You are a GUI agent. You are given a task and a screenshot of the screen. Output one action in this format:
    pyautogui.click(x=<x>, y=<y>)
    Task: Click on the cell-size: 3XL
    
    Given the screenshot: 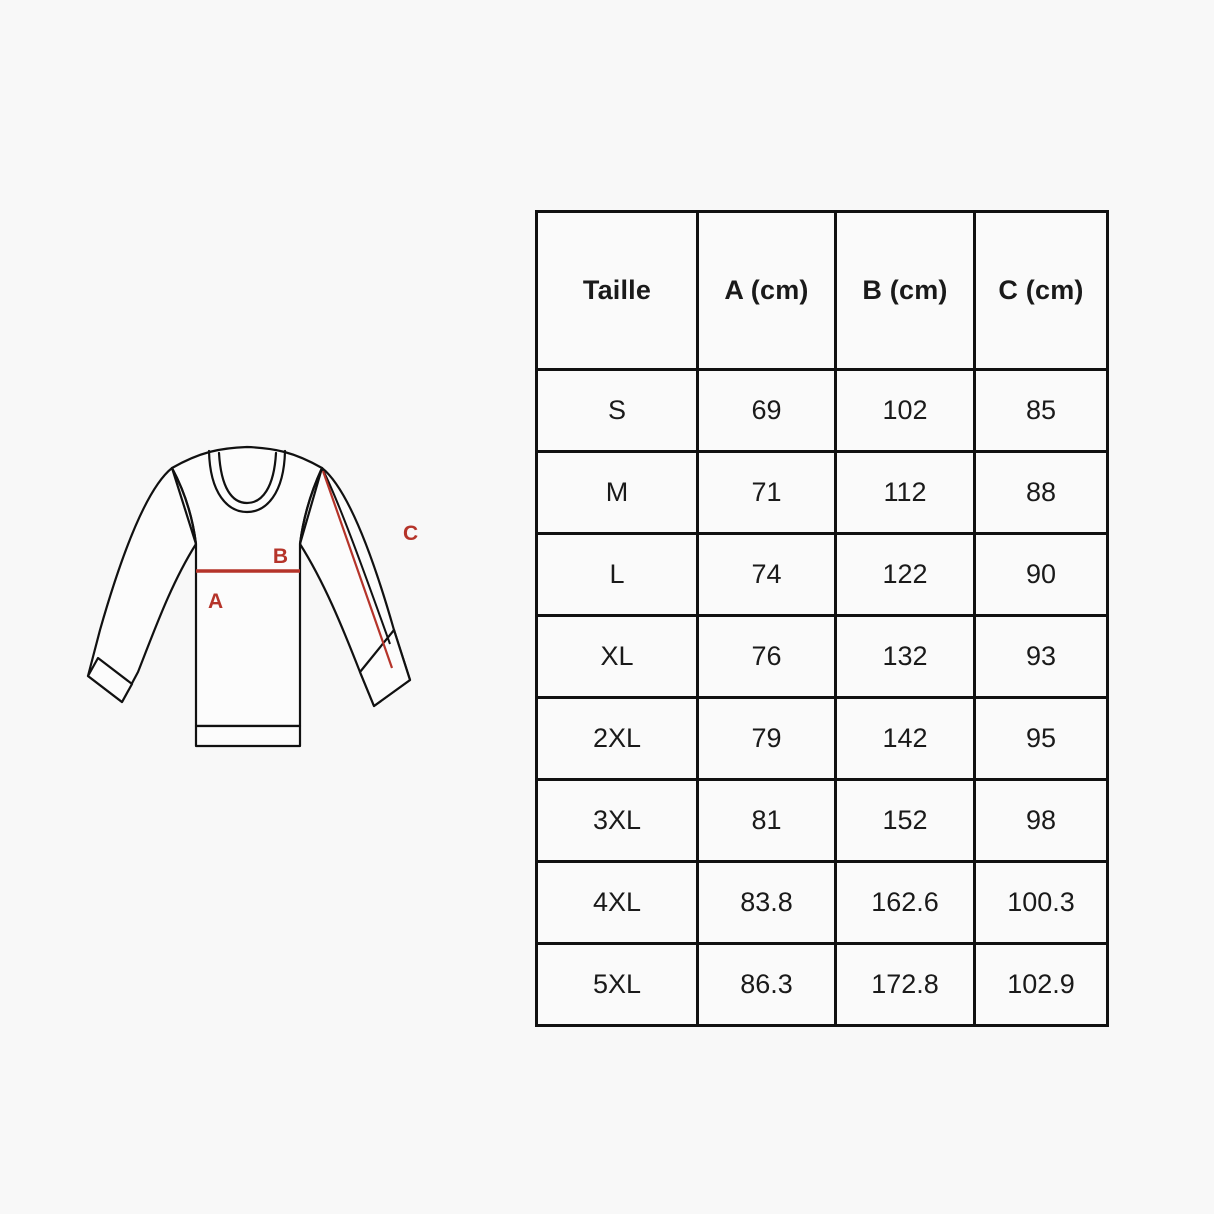 What is the action you would take?
    pyautogui.click(x=617, y=820)
    